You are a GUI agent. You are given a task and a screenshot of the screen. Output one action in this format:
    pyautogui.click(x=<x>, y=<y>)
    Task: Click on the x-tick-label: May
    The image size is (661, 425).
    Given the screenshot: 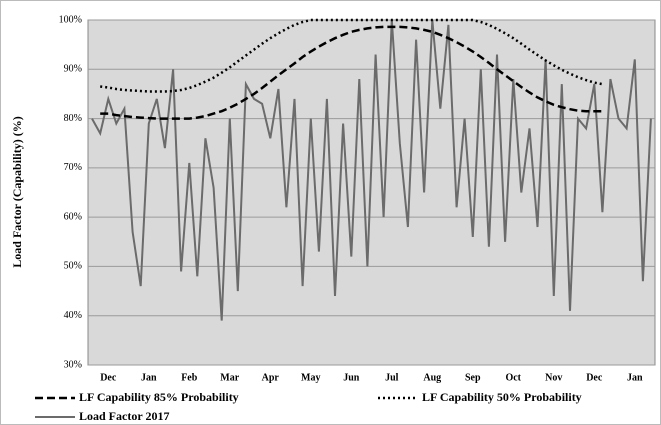 What is the action you would take?
    pyautogui.click(x=310, y=377)
    